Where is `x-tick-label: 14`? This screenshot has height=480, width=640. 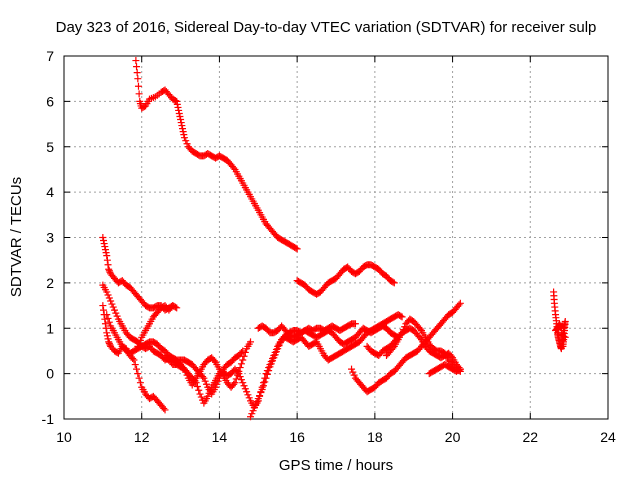
x-tick-label: 14 is located at coordinates (220, 437).